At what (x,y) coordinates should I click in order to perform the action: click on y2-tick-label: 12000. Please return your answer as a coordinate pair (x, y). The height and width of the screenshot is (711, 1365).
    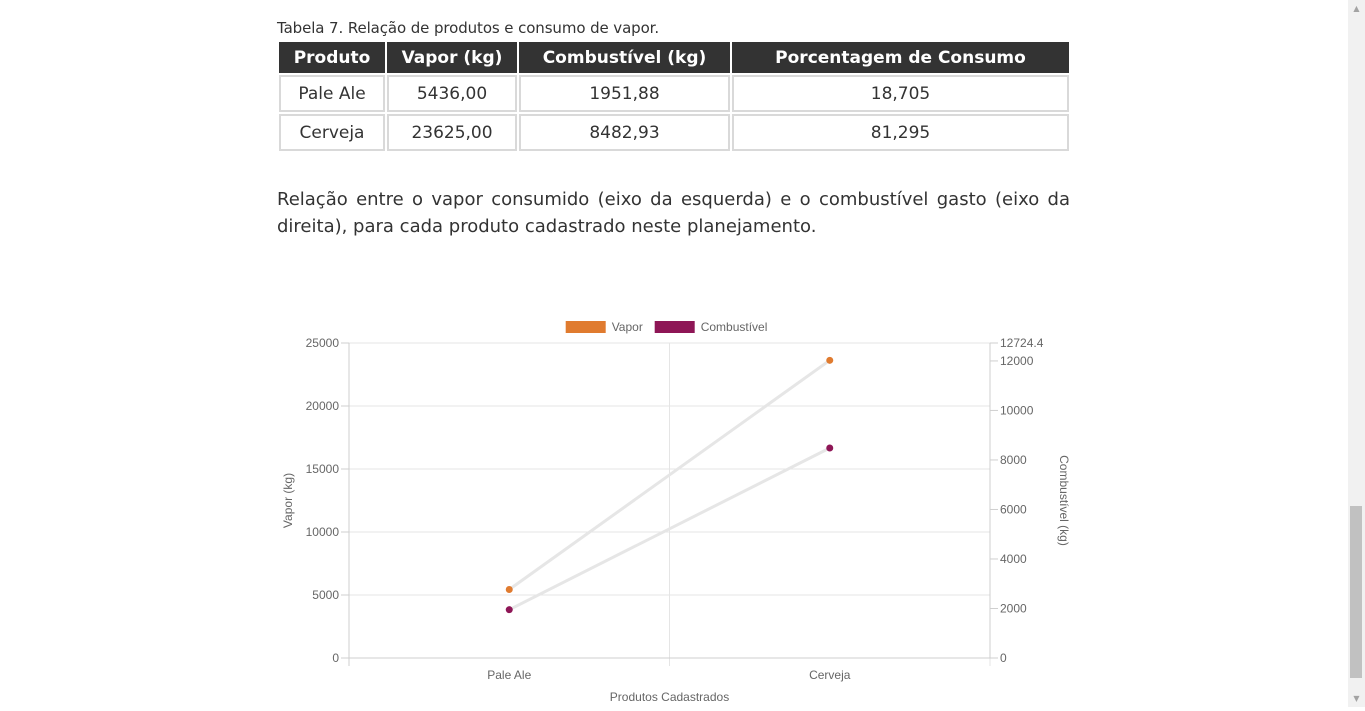
    Looking at the image, I should click on (1017, 361).